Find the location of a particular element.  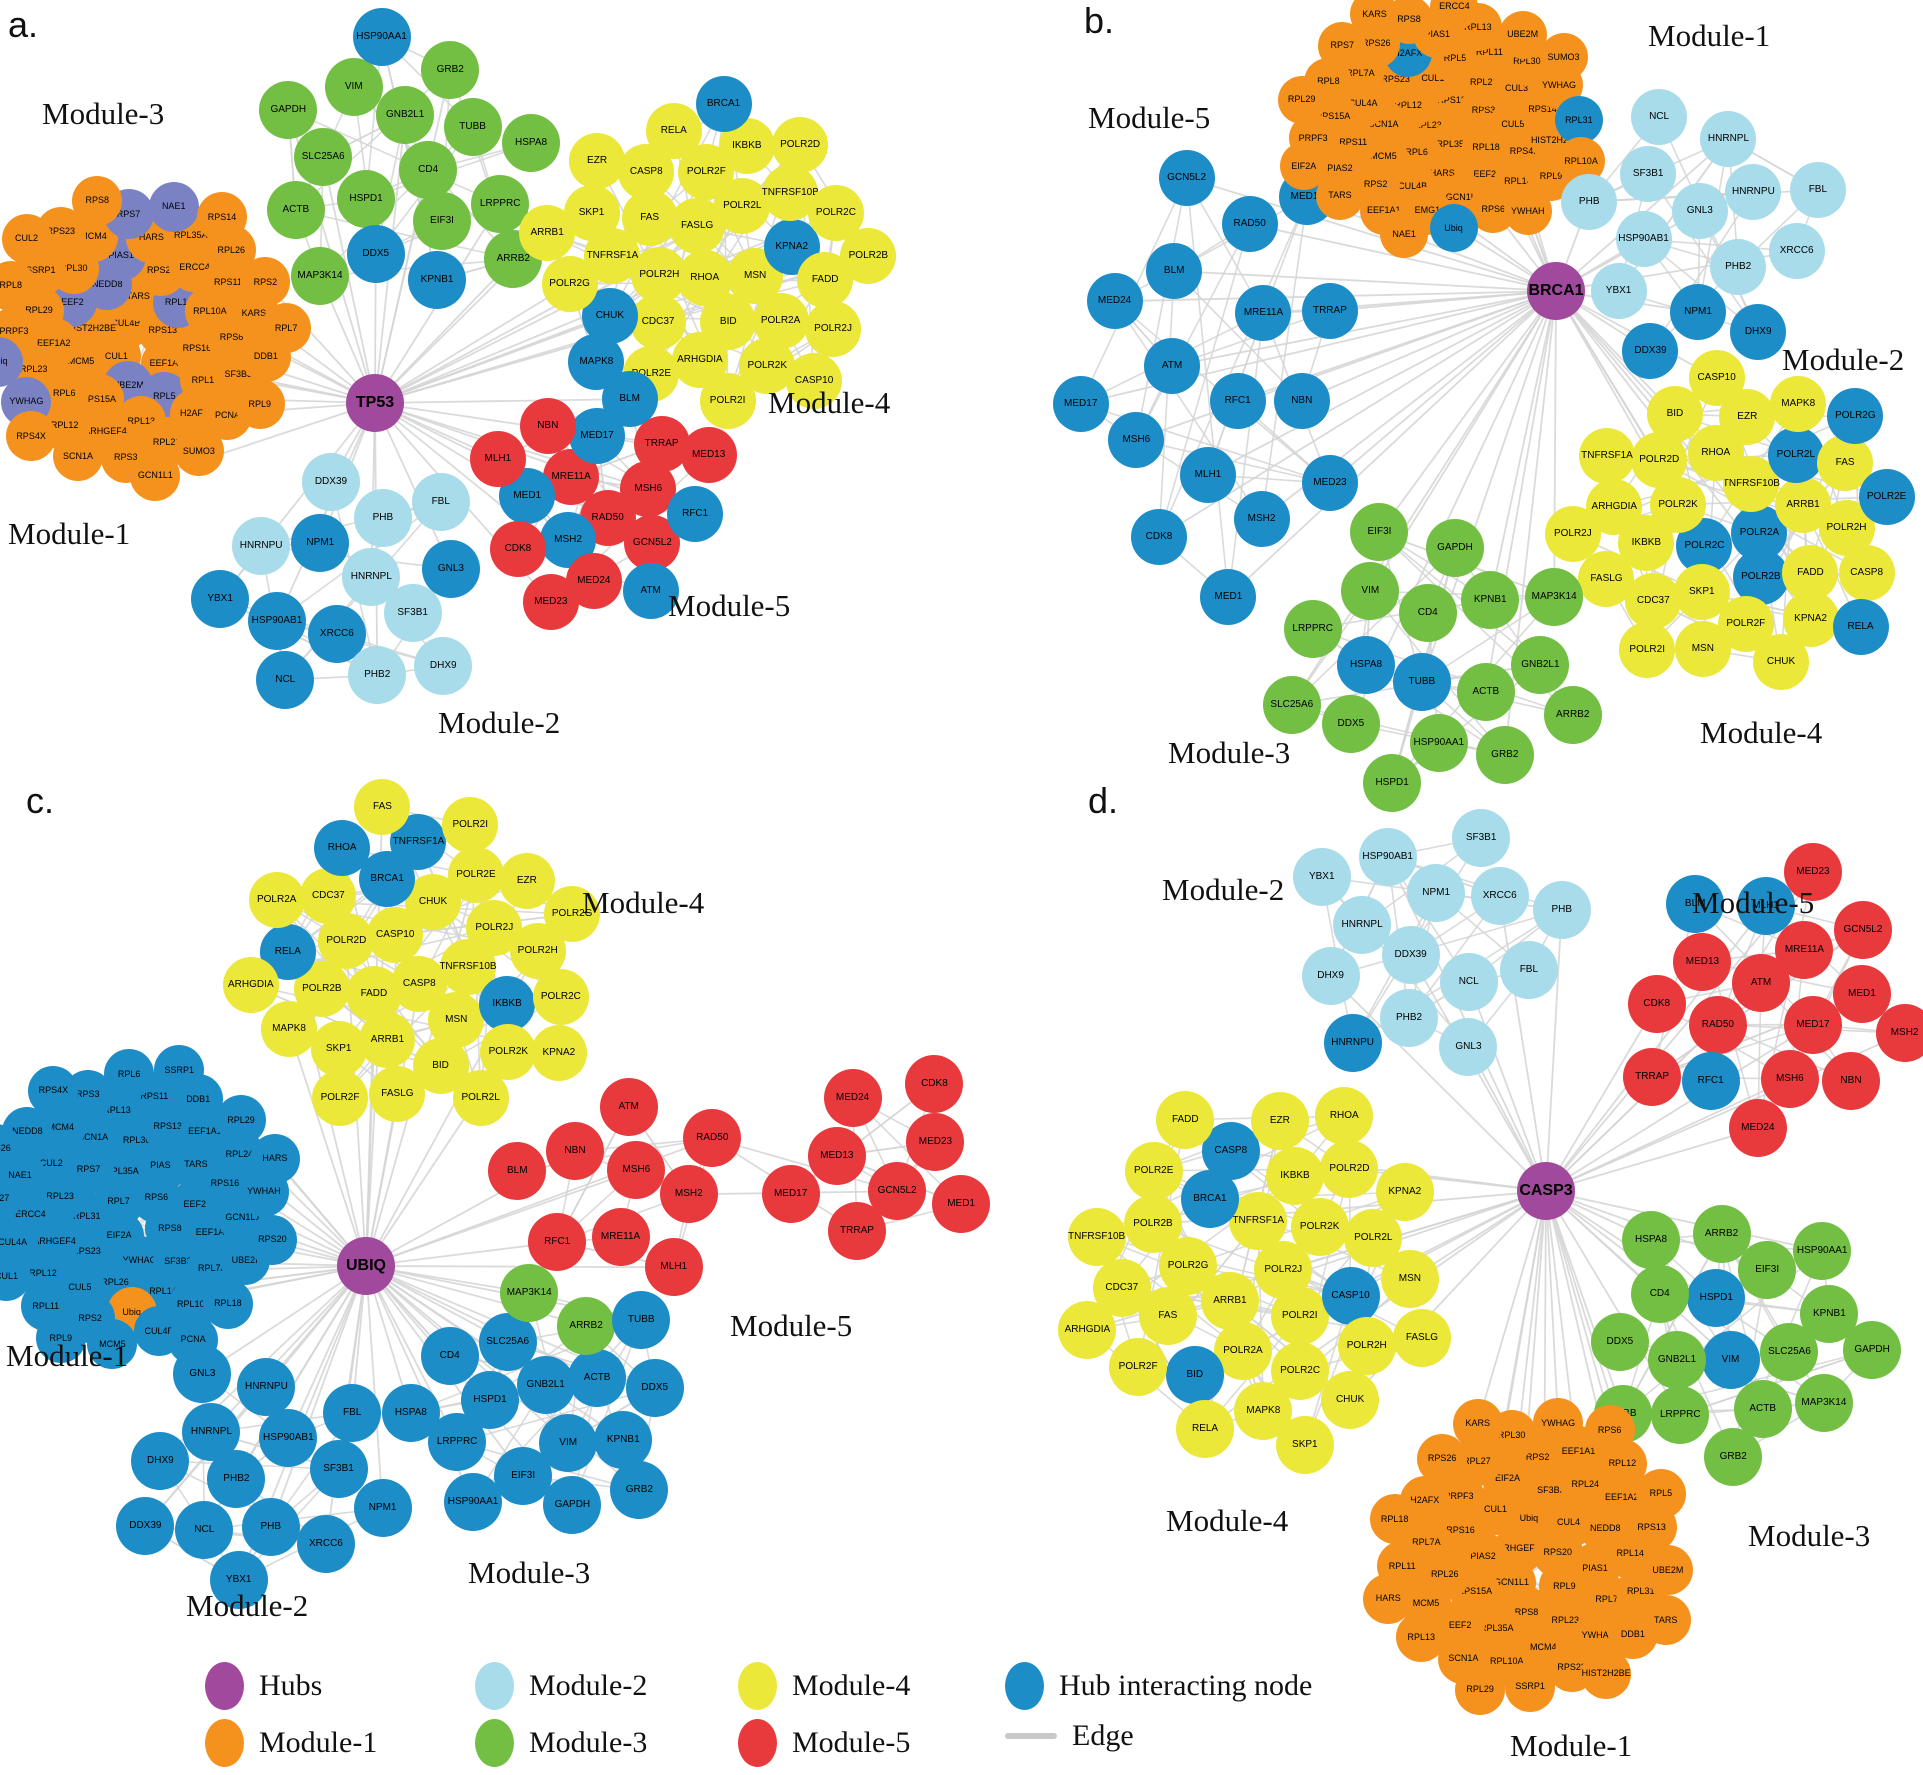

node-MRE11A: MRE11A is located at coordinates (1804, 949).